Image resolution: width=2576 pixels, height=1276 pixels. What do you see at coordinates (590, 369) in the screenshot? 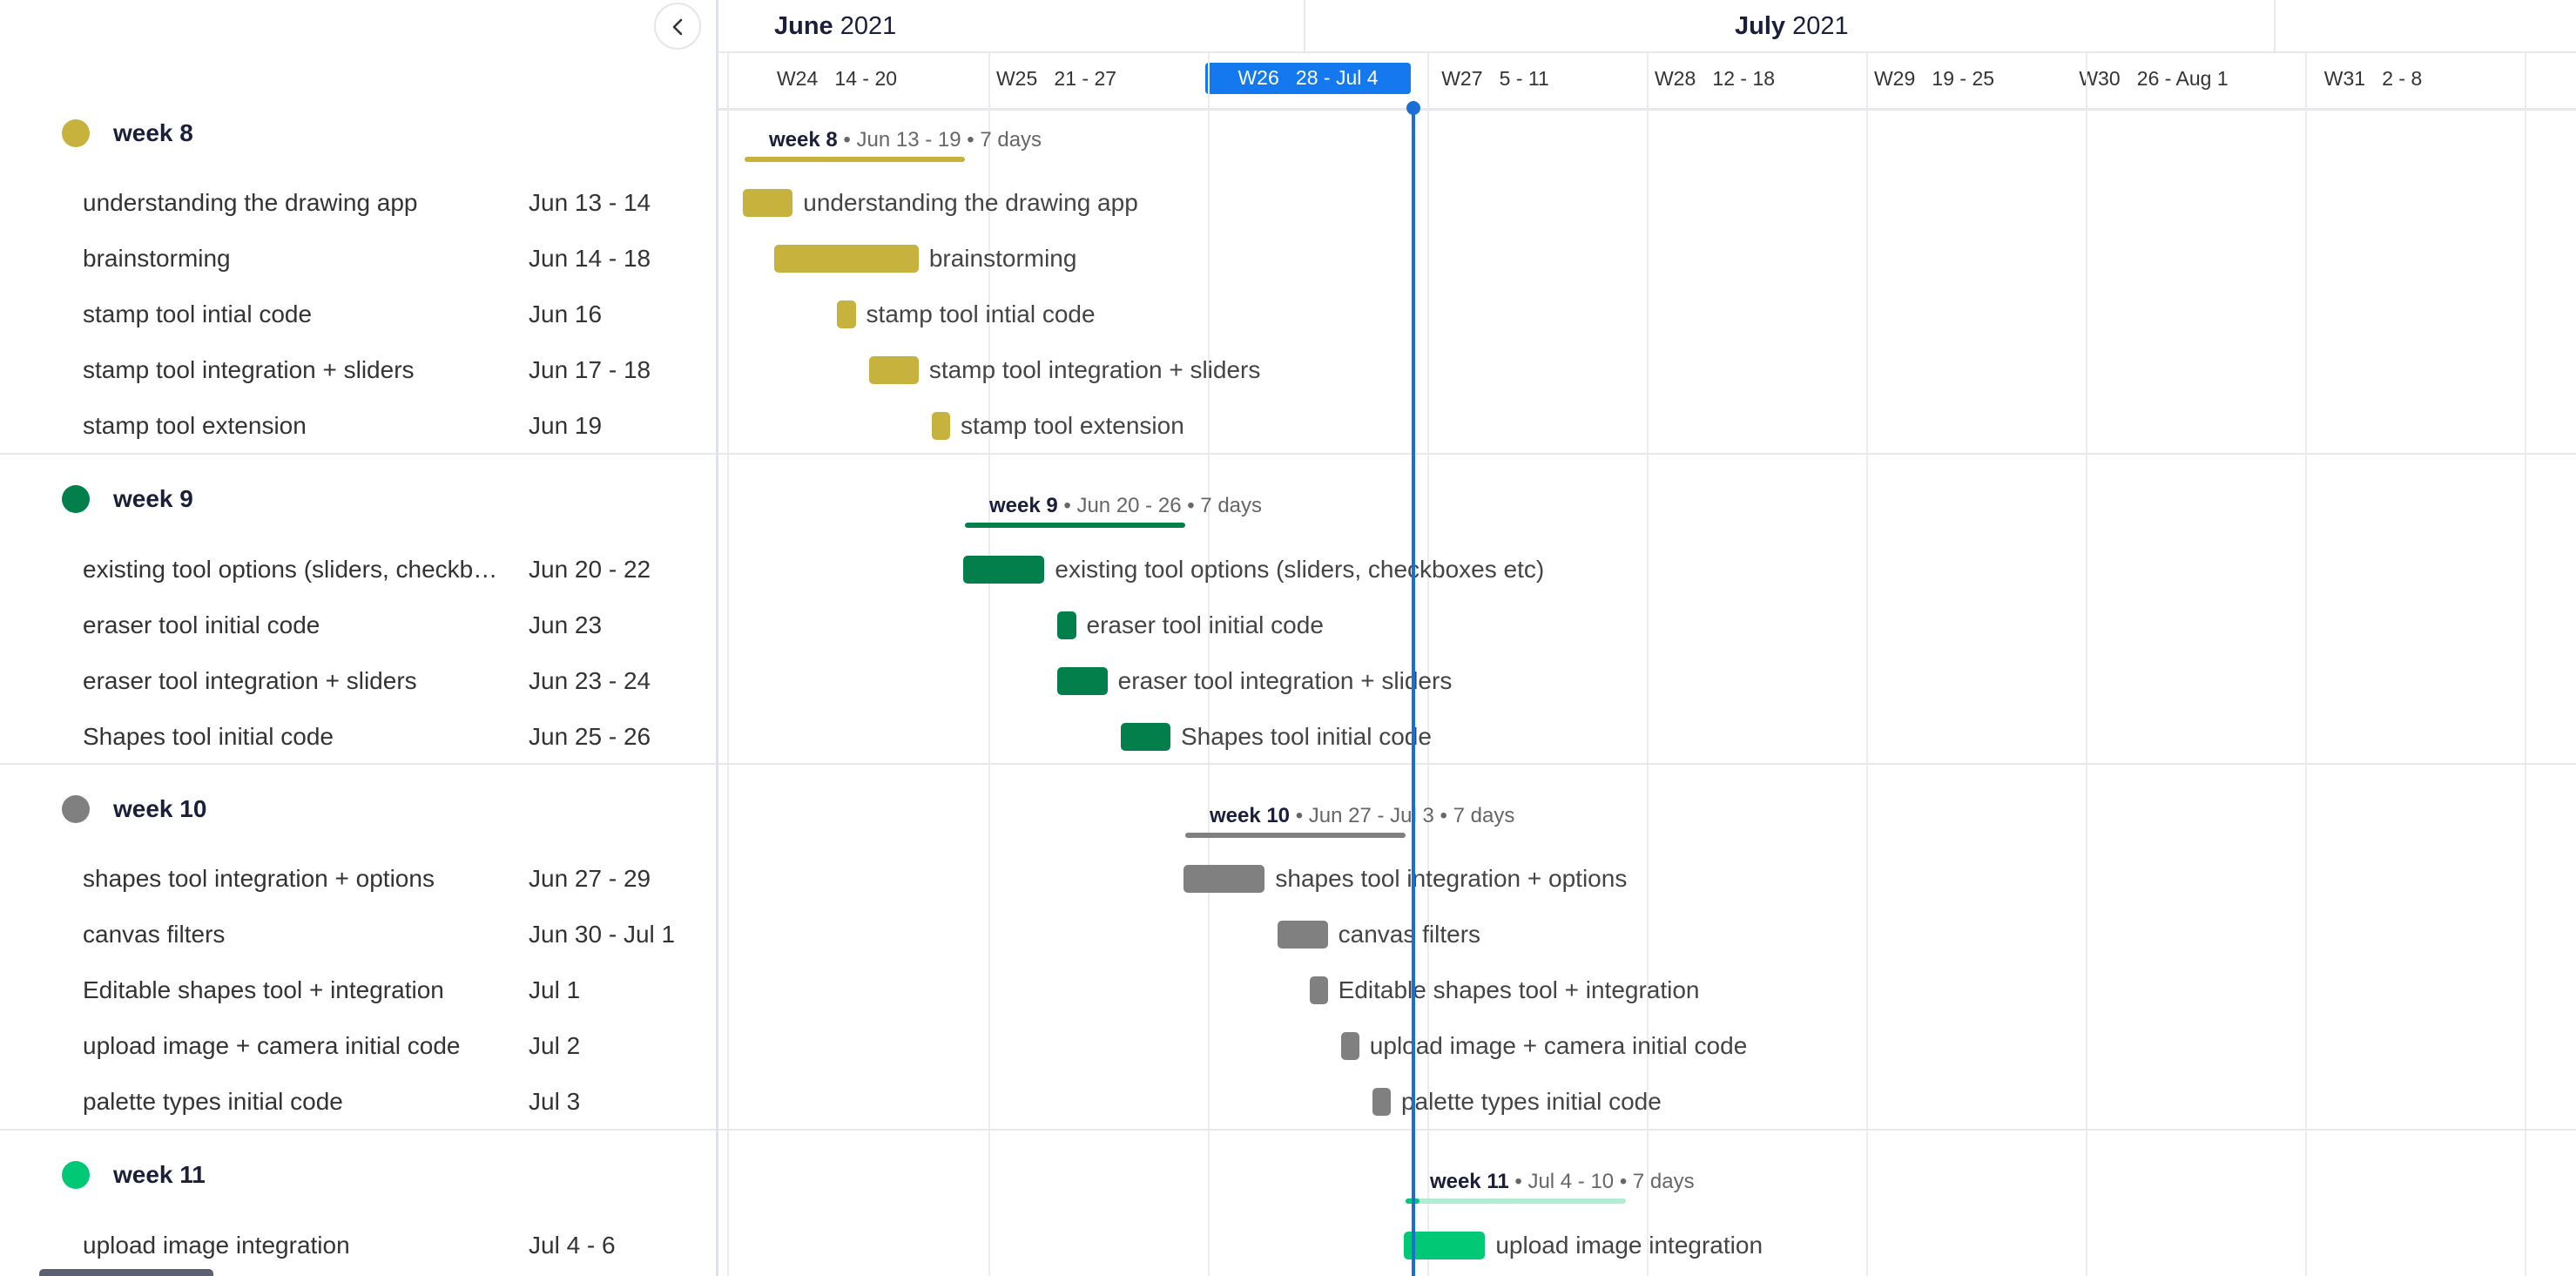
I see `task-dates: Jun 17 - 18` at bounding box center [590, 369].